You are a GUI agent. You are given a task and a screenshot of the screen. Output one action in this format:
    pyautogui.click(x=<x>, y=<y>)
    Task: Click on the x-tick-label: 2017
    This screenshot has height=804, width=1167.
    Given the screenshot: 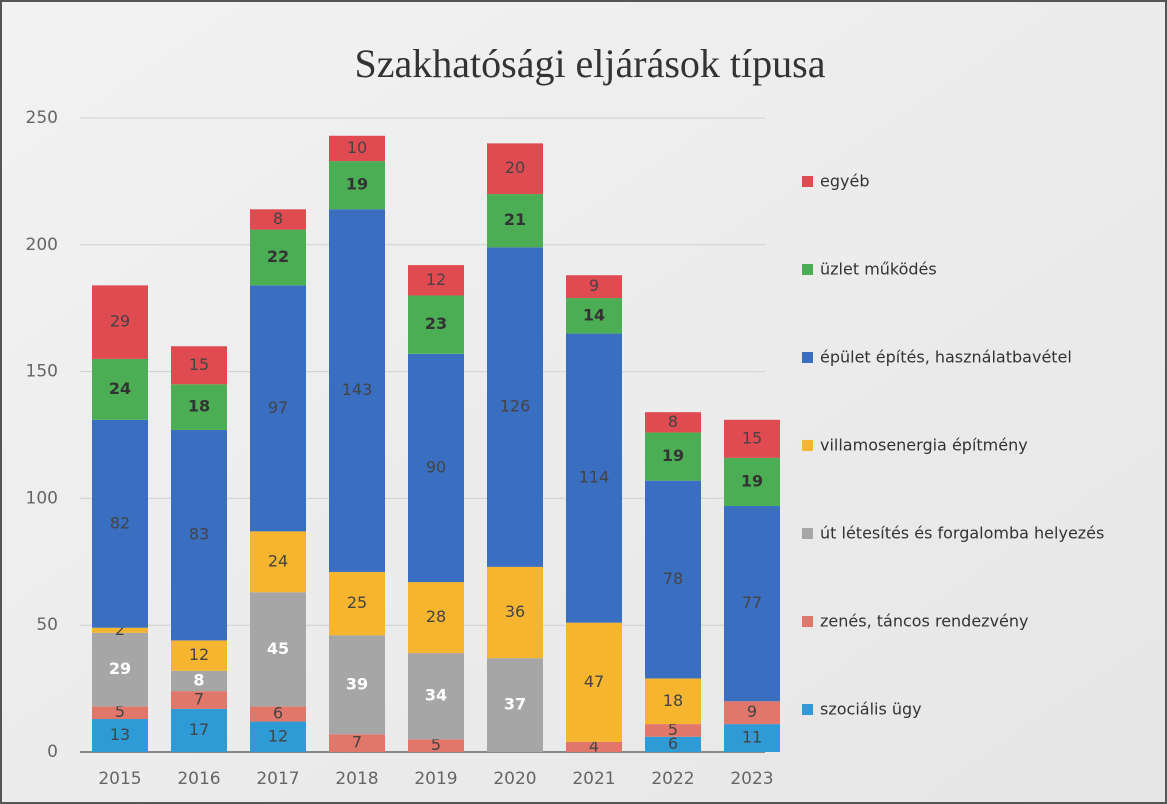 What is the action you would take?
    pyautogui.click(x=277, y=779)
    